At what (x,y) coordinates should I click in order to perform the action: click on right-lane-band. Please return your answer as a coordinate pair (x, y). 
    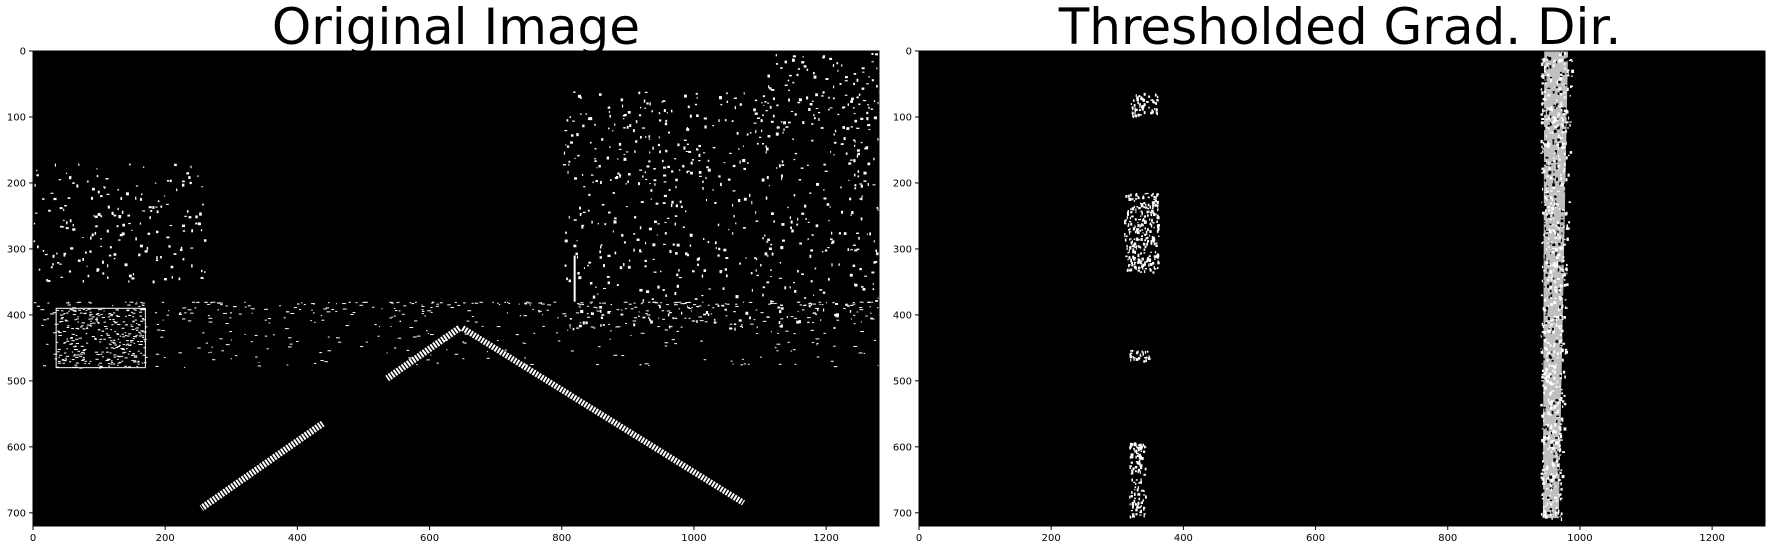
    Looking at the image, I should click on (1557, 286).